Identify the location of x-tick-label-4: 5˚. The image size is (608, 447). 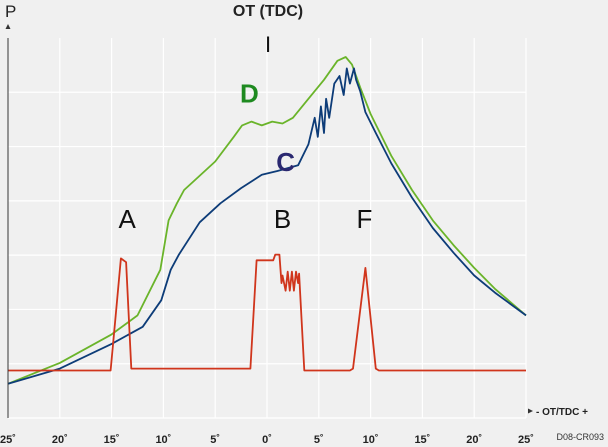
(215, 440).